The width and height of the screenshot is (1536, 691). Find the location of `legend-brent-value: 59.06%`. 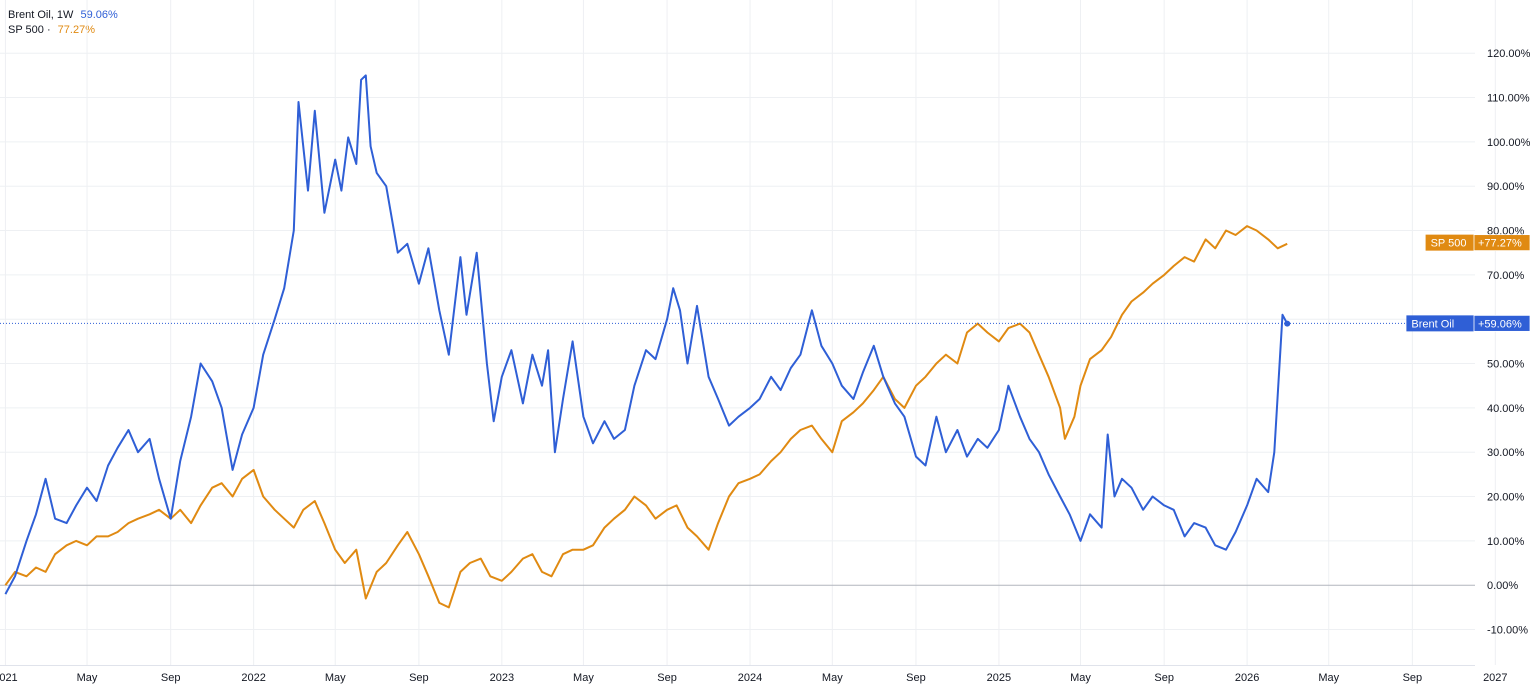

legend-brent-value: 59.06% is located at coordinates (99, 15).